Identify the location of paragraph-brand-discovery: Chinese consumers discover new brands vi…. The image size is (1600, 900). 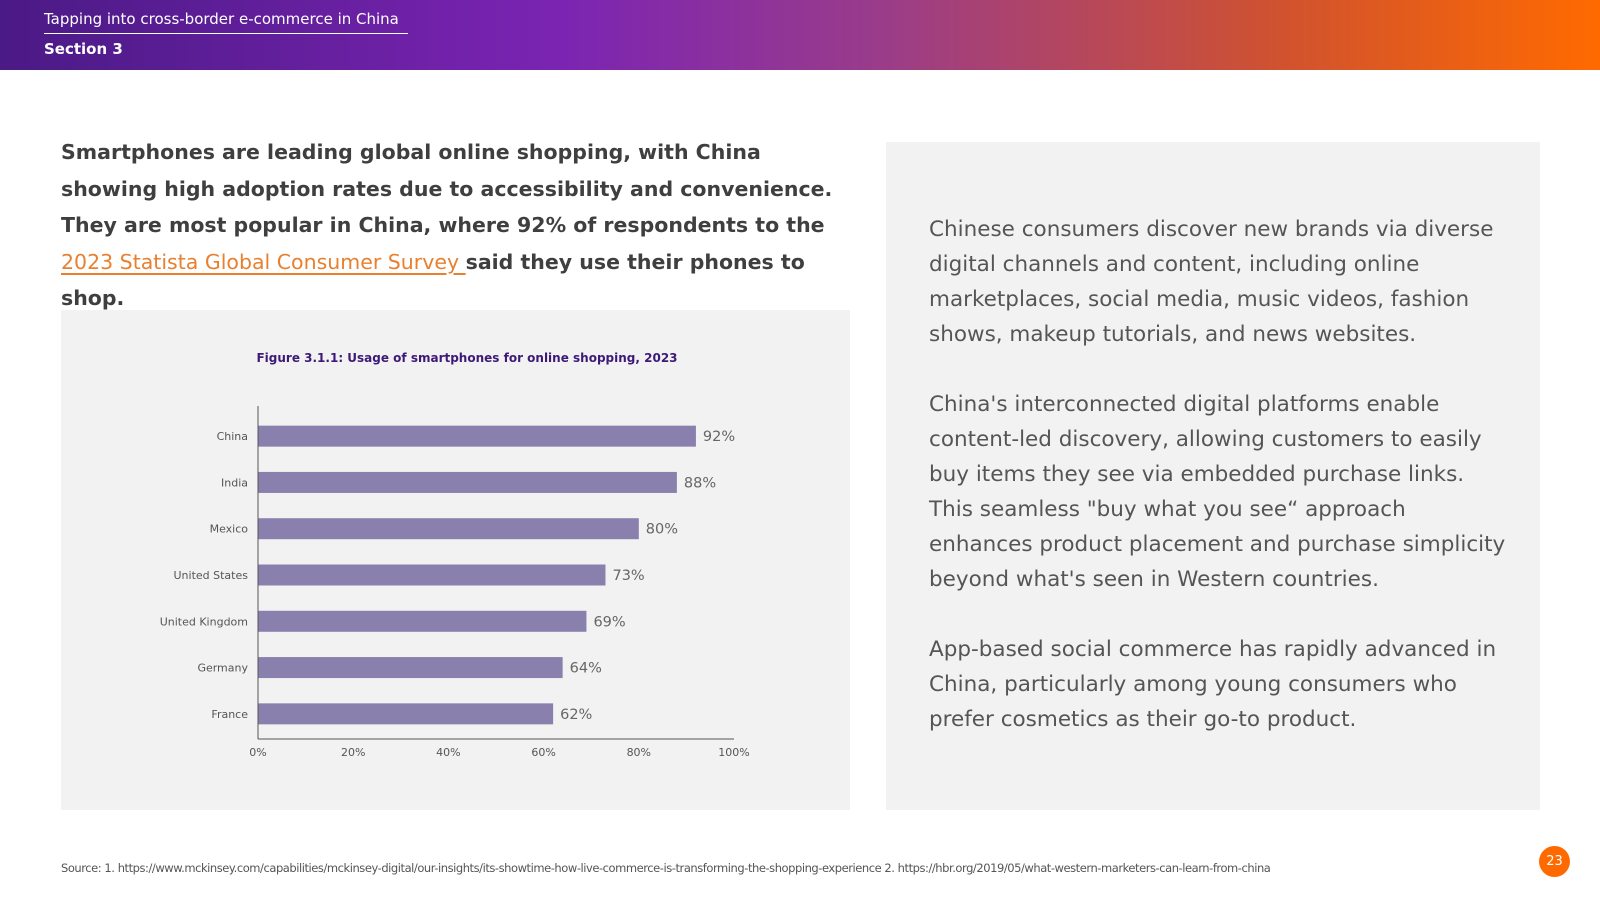
(1211, 282).